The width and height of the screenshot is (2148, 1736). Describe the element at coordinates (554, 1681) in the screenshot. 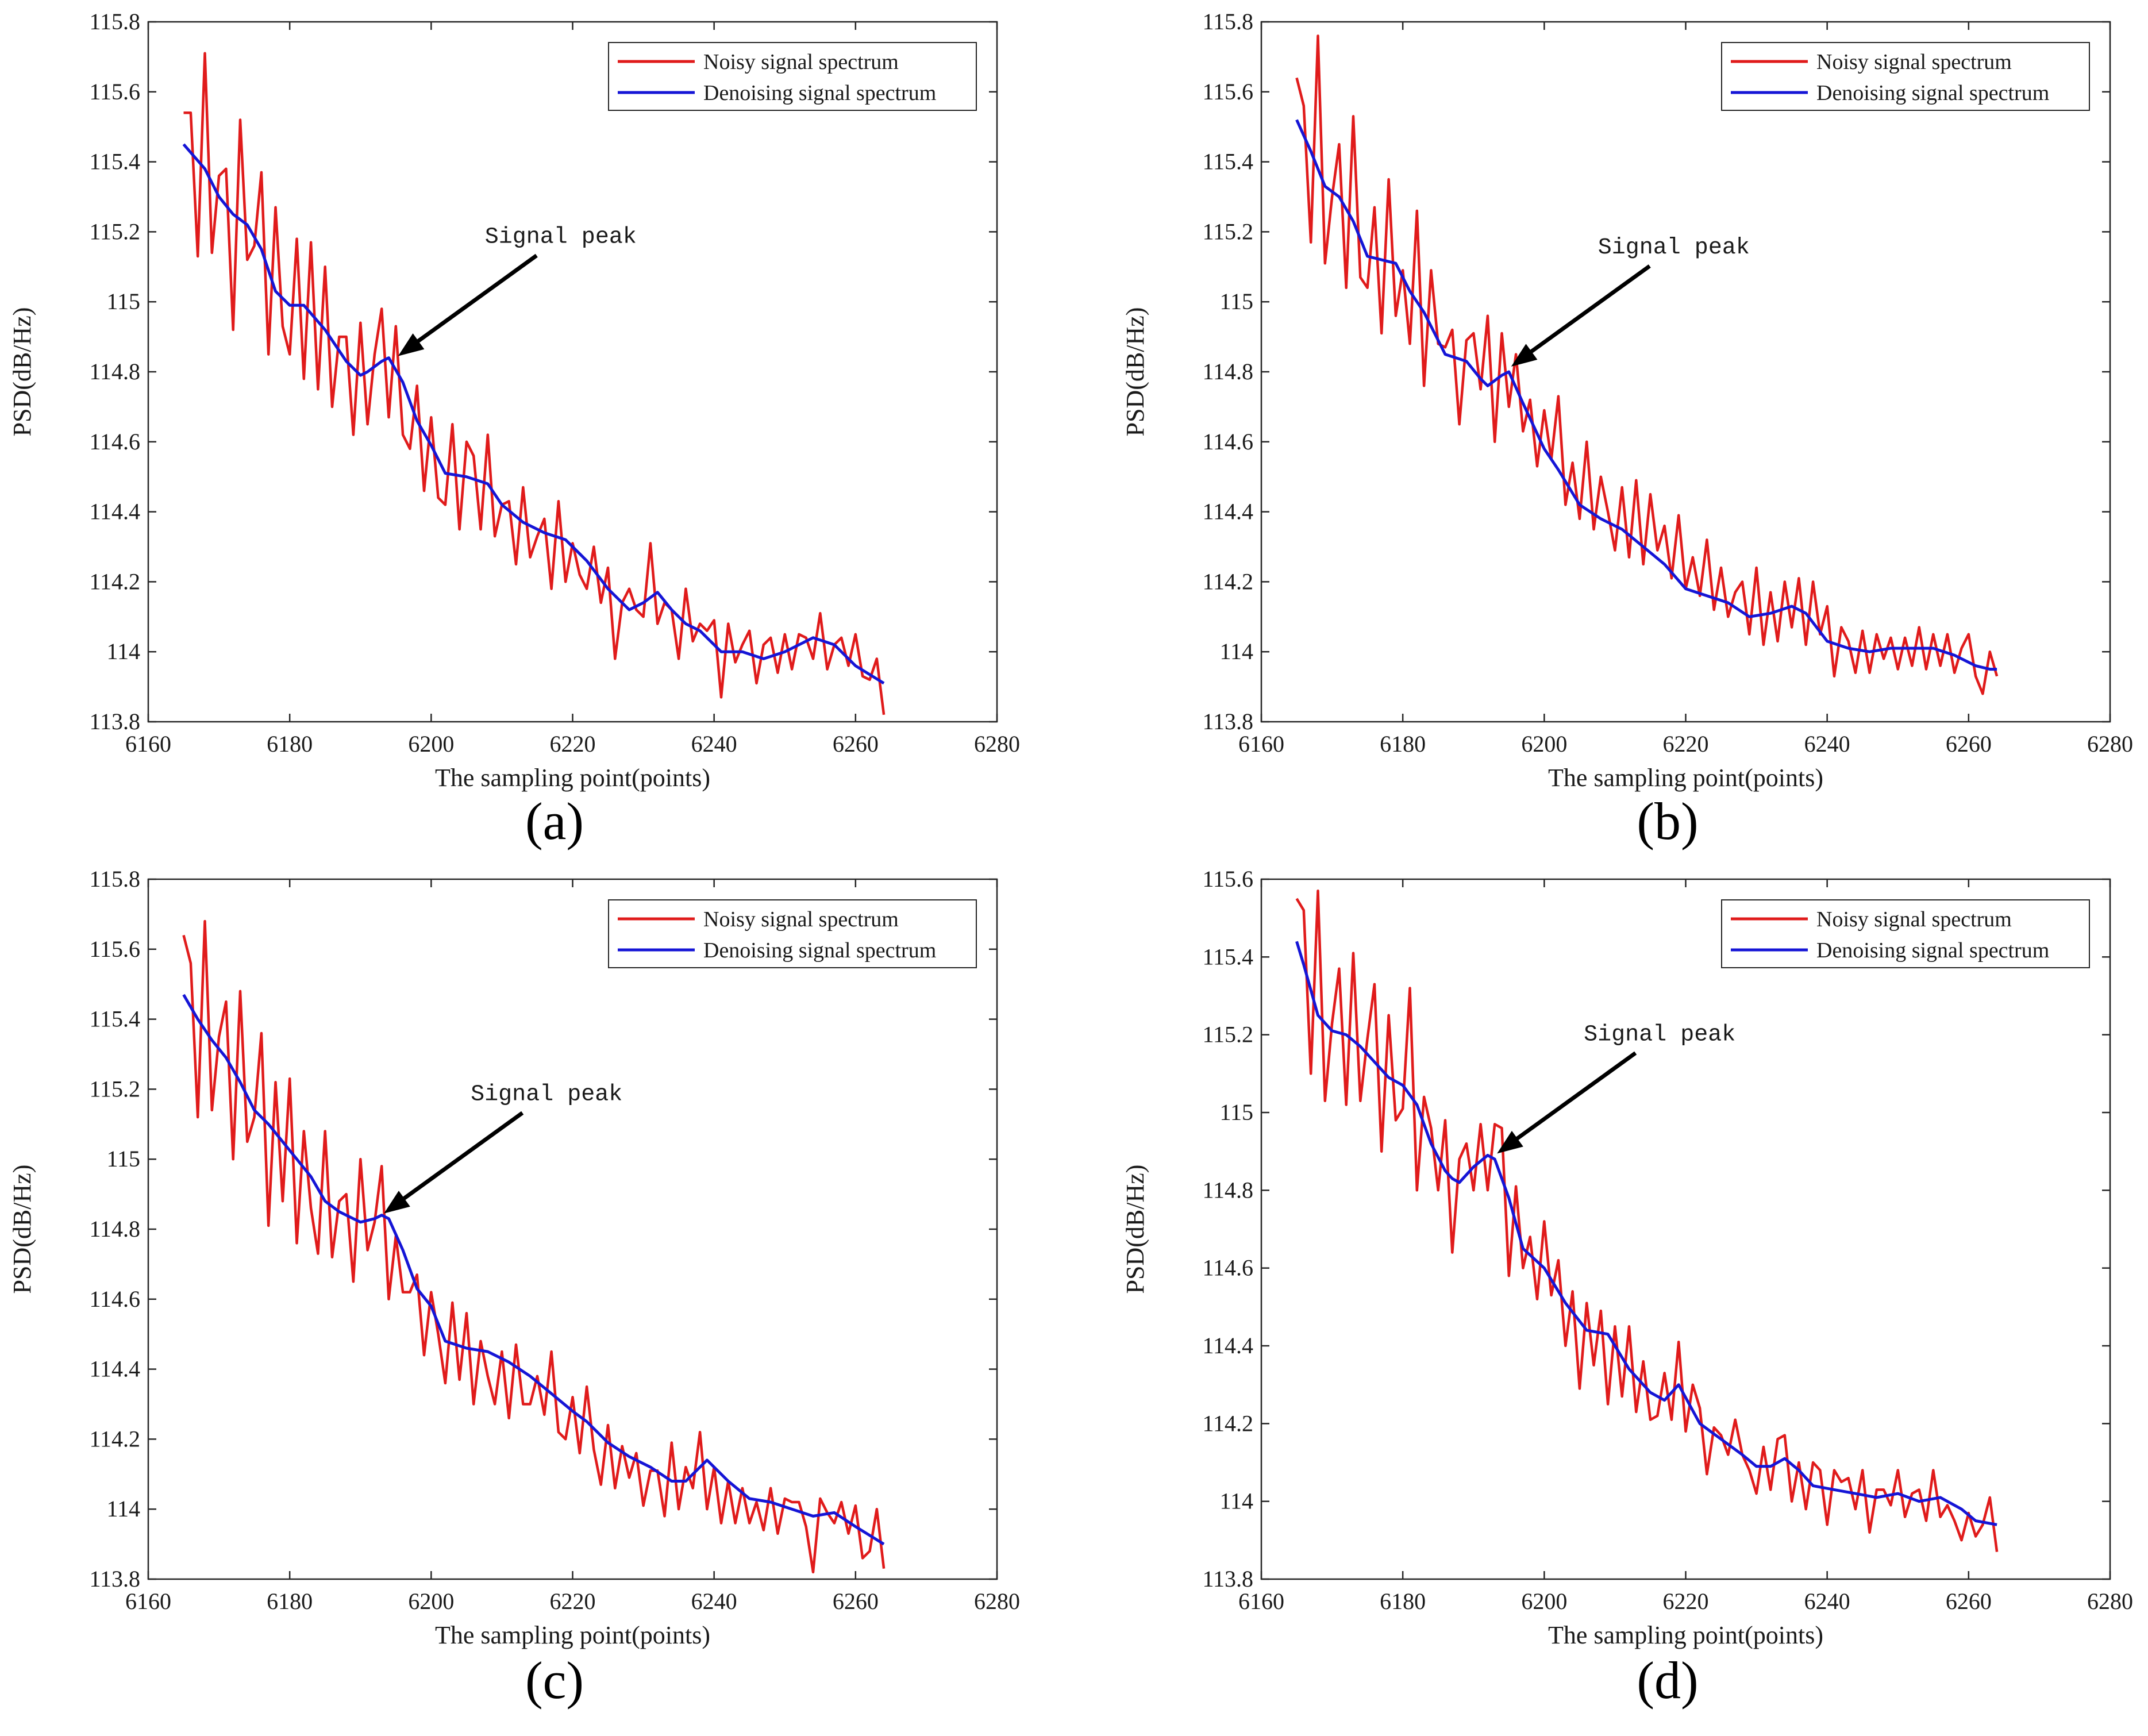

I see `panel-label: (c)` at that location.